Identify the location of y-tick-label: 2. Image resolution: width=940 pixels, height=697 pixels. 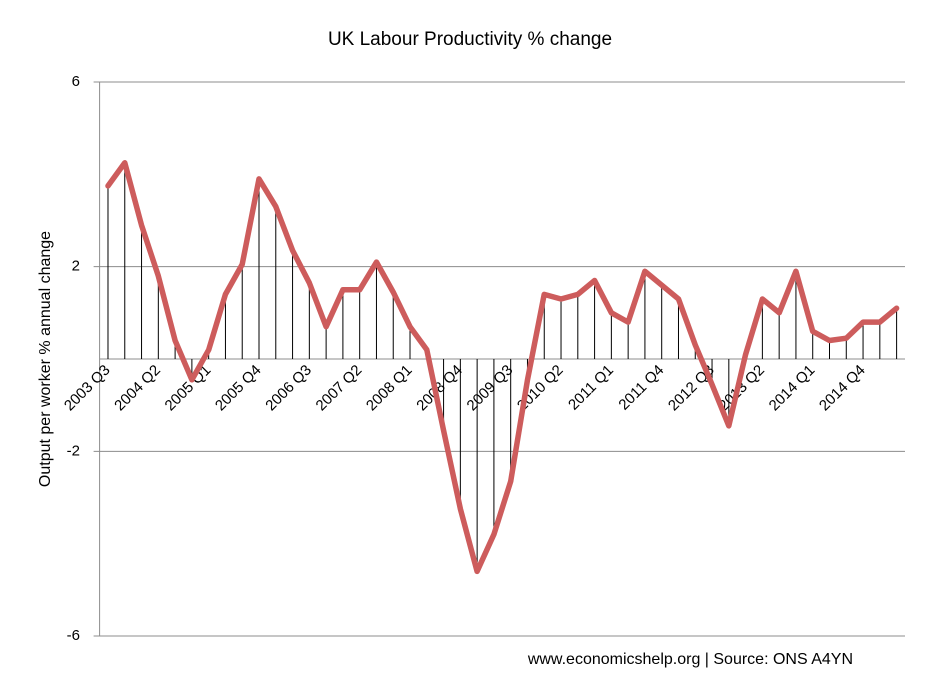
(76, 266).